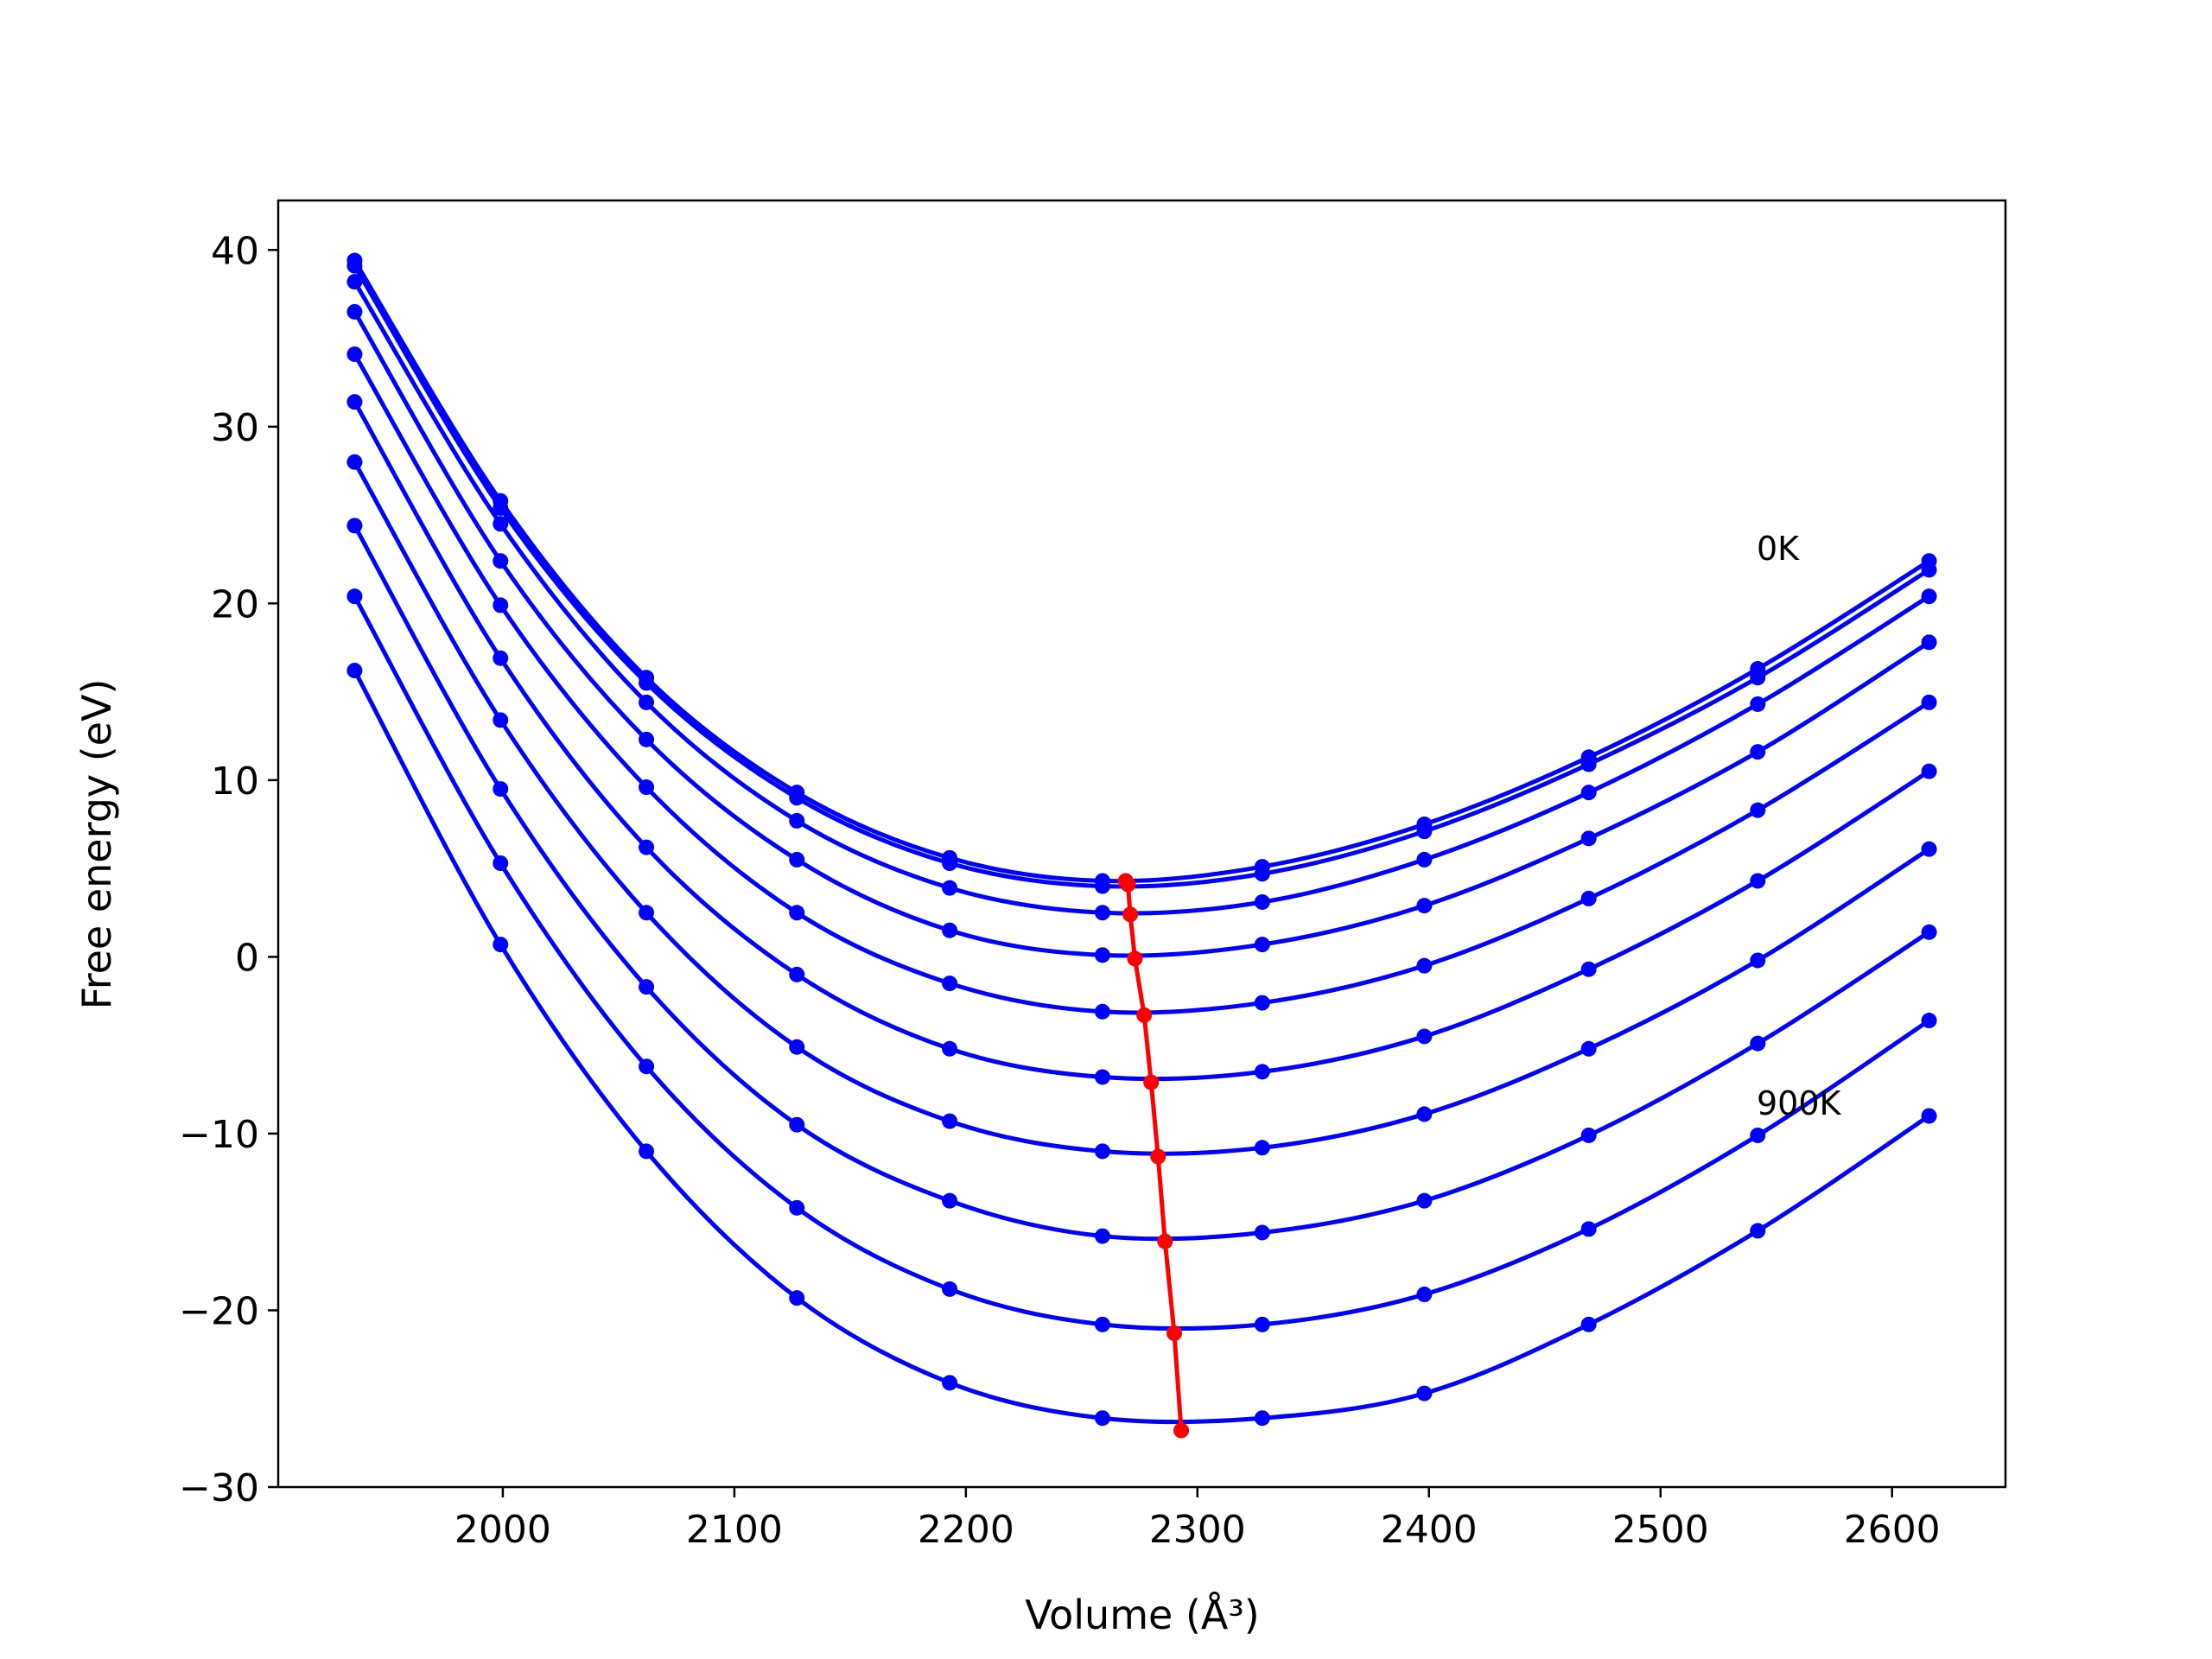  I want to click on y-tick-label: −10, so click(219, 1135).